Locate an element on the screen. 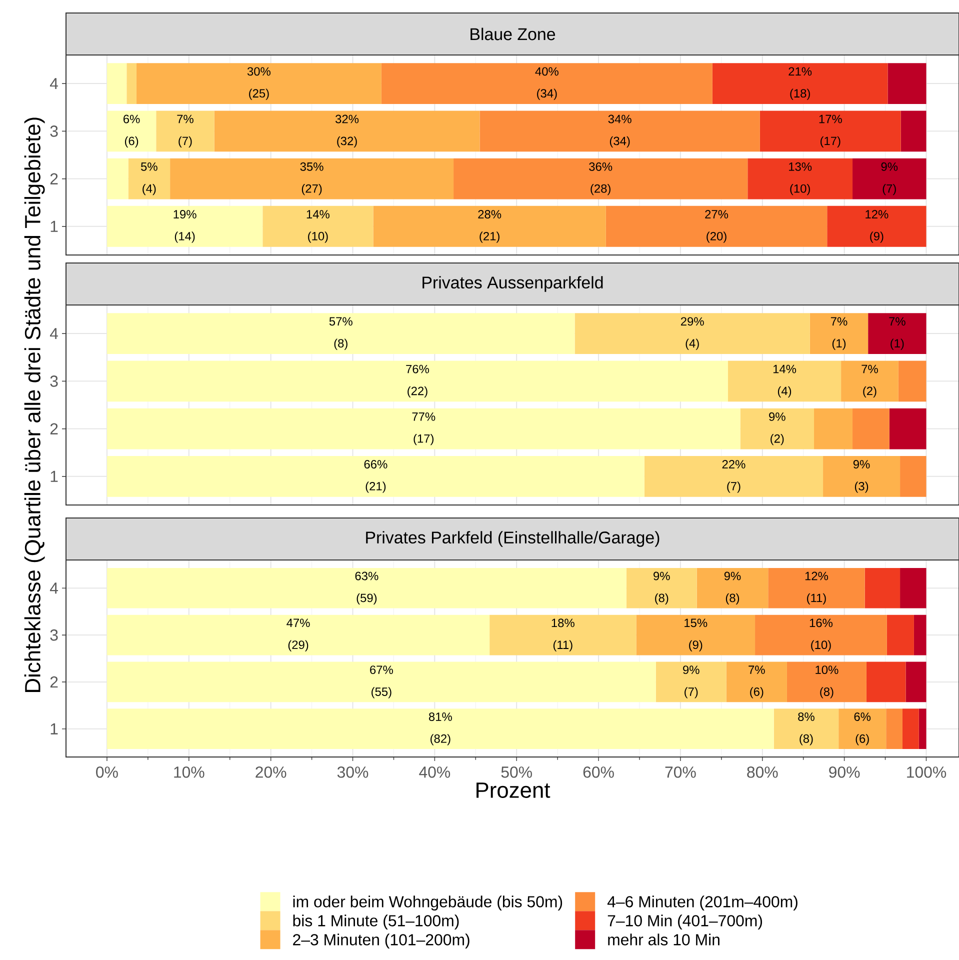  x-tick-label: 40% is located at coordinates (434, 772).